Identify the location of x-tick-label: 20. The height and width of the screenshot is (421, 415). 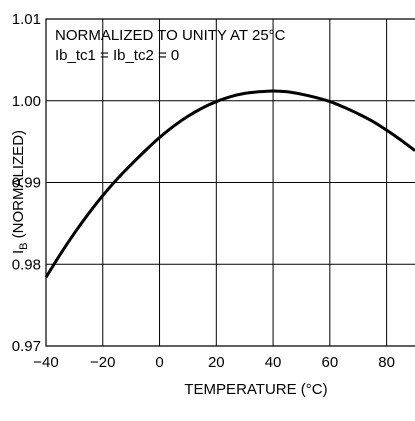
(216, 362).